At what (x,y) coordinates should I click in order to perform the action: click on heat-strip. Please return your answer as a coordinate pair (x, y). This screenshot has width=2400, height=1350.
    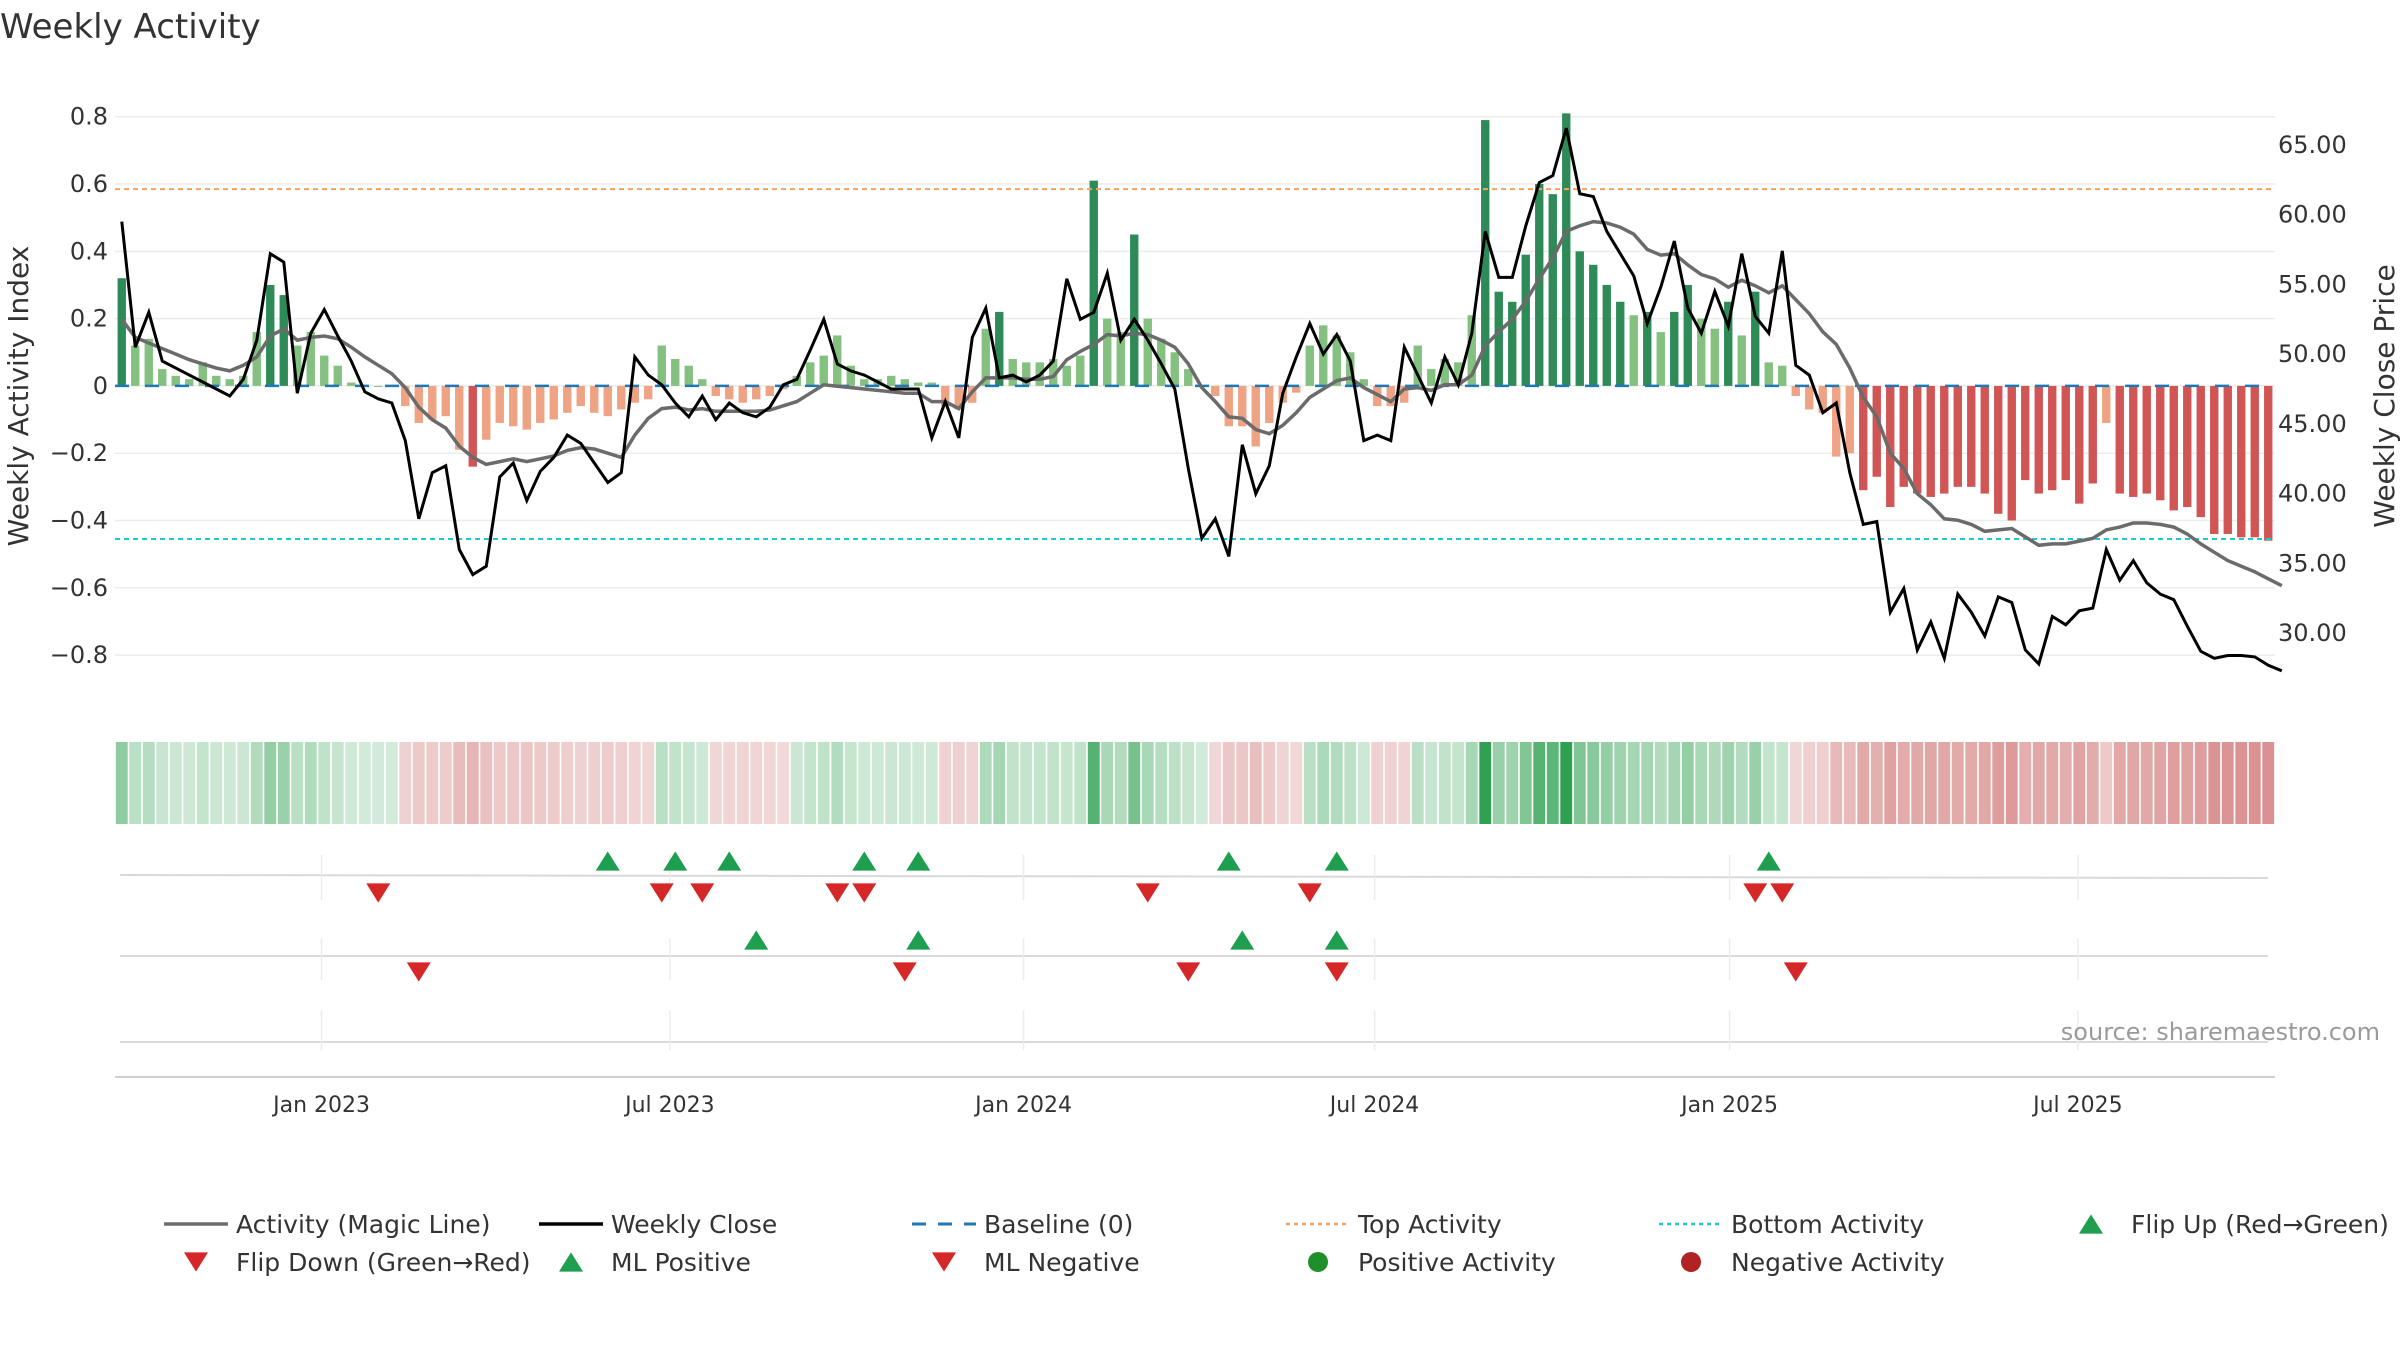
    Looking at the image, I should click on (1195, 783).